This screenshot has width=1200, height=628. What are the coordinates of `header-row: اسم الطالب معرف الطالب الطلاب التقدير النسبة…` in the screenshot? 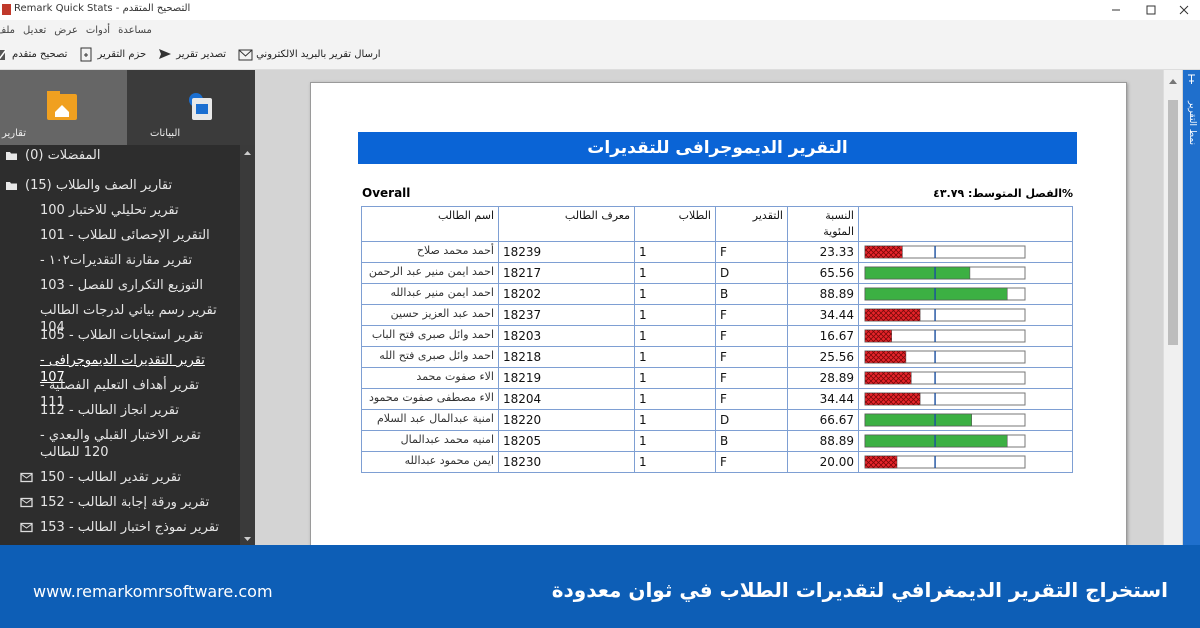 It's located at (717, 224).